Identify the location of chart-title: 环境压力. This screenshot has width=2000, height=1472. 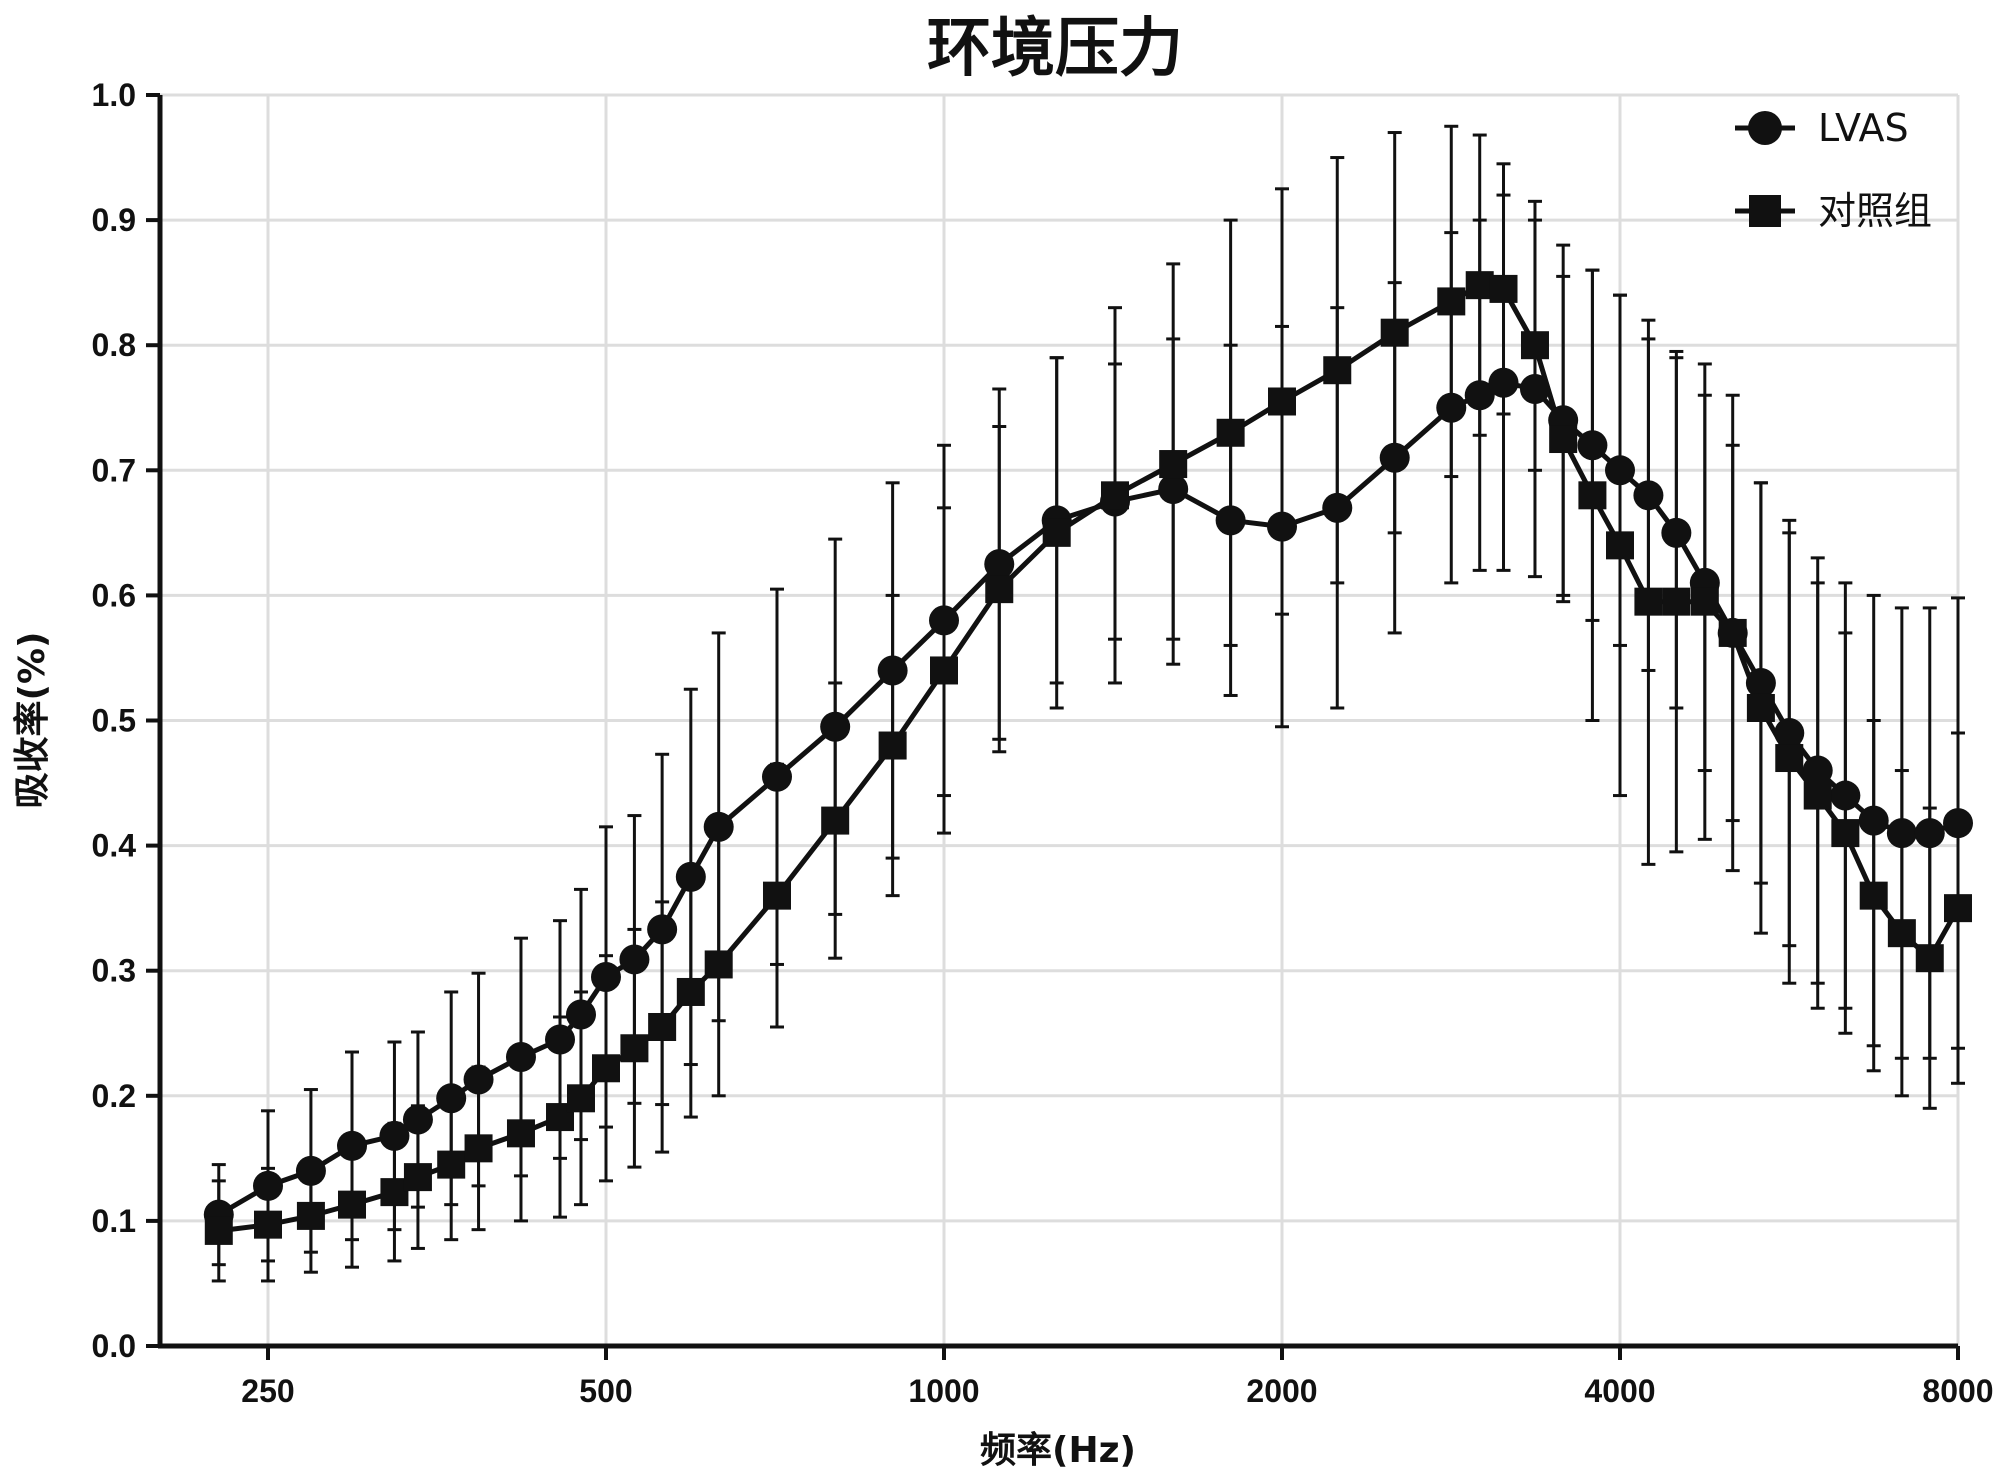
(1055, 49).